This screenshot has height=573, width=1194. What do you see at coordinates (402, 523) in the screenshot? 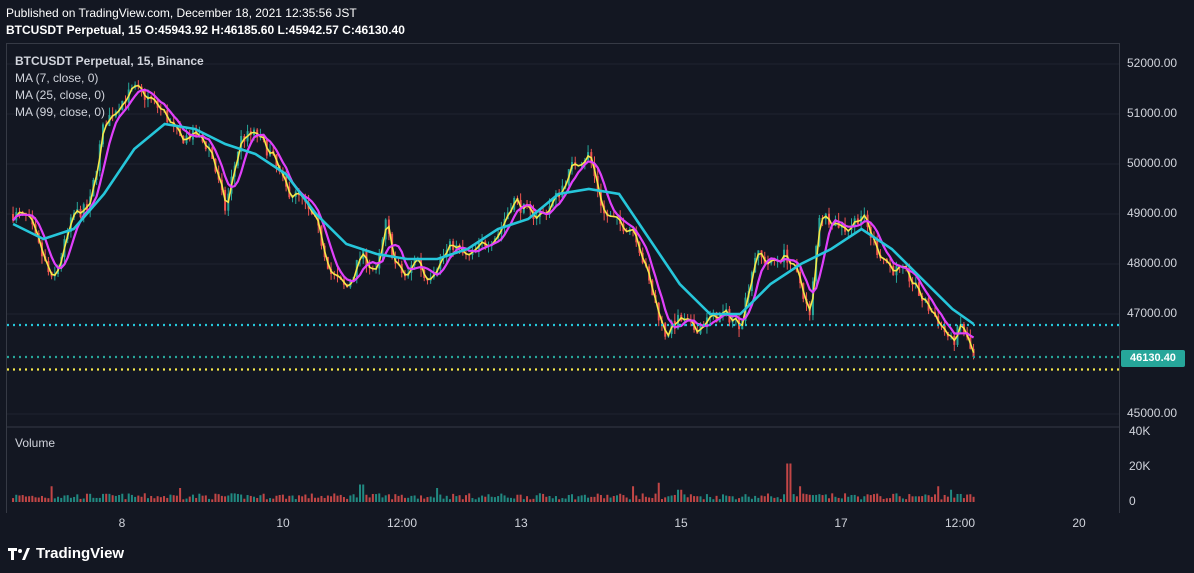
I see `time-tick-label: 12:00` at bounding box center [402, 523].